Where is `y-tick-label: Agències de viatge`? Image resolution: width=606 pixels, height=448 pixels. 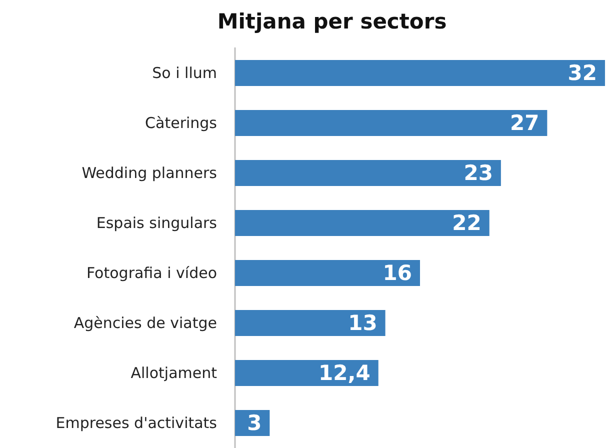 y-tick-label: Agències de viatge is located at coordinates (145, 323).